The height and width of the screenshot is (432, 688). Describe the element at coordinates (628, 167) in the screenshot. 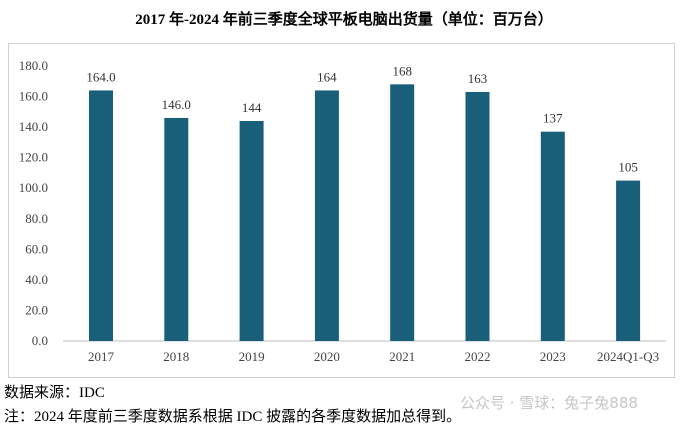

I see `data-label: 105` at that location.